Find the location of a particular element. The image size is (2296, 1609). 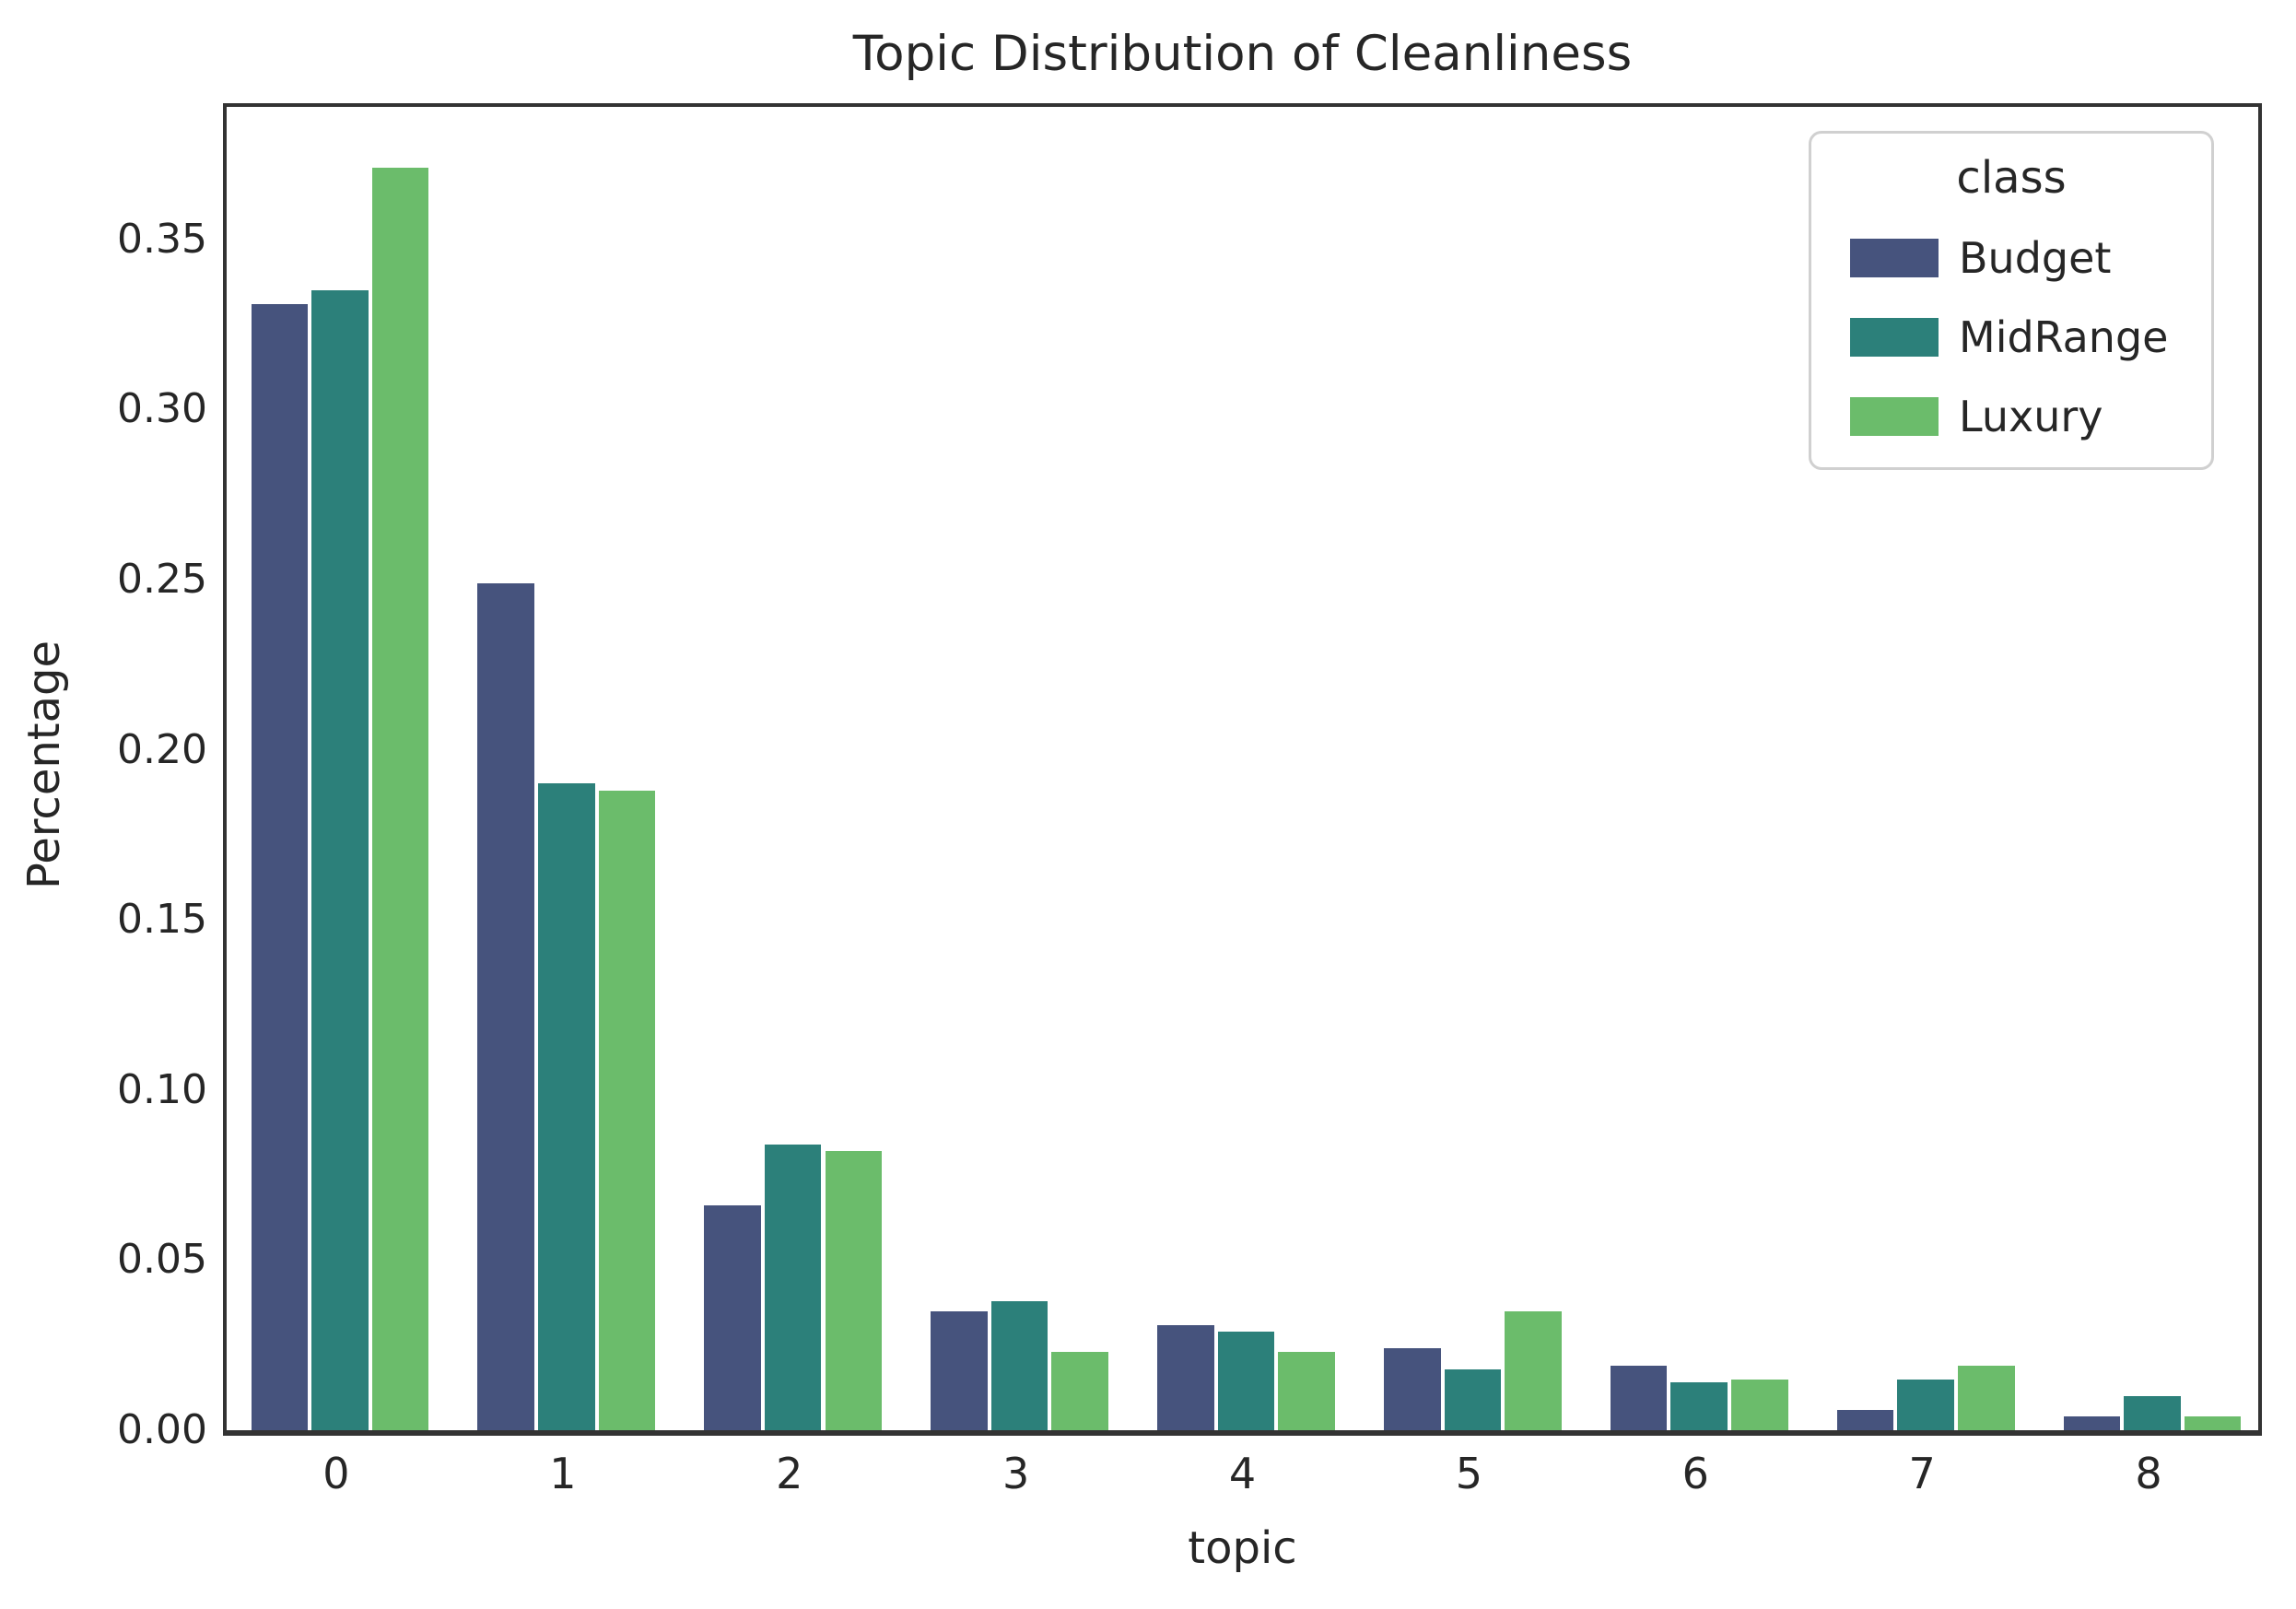

legend-label-budget: Budget is located at coordinates (2035, 258).